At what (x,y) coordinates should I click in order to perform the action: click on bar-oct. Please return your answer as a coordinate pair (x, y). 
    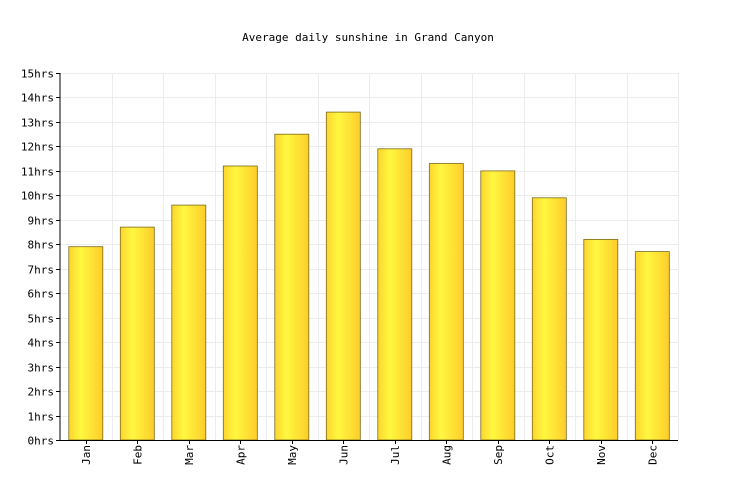
    Looking at the image, I should click on (549, 319).